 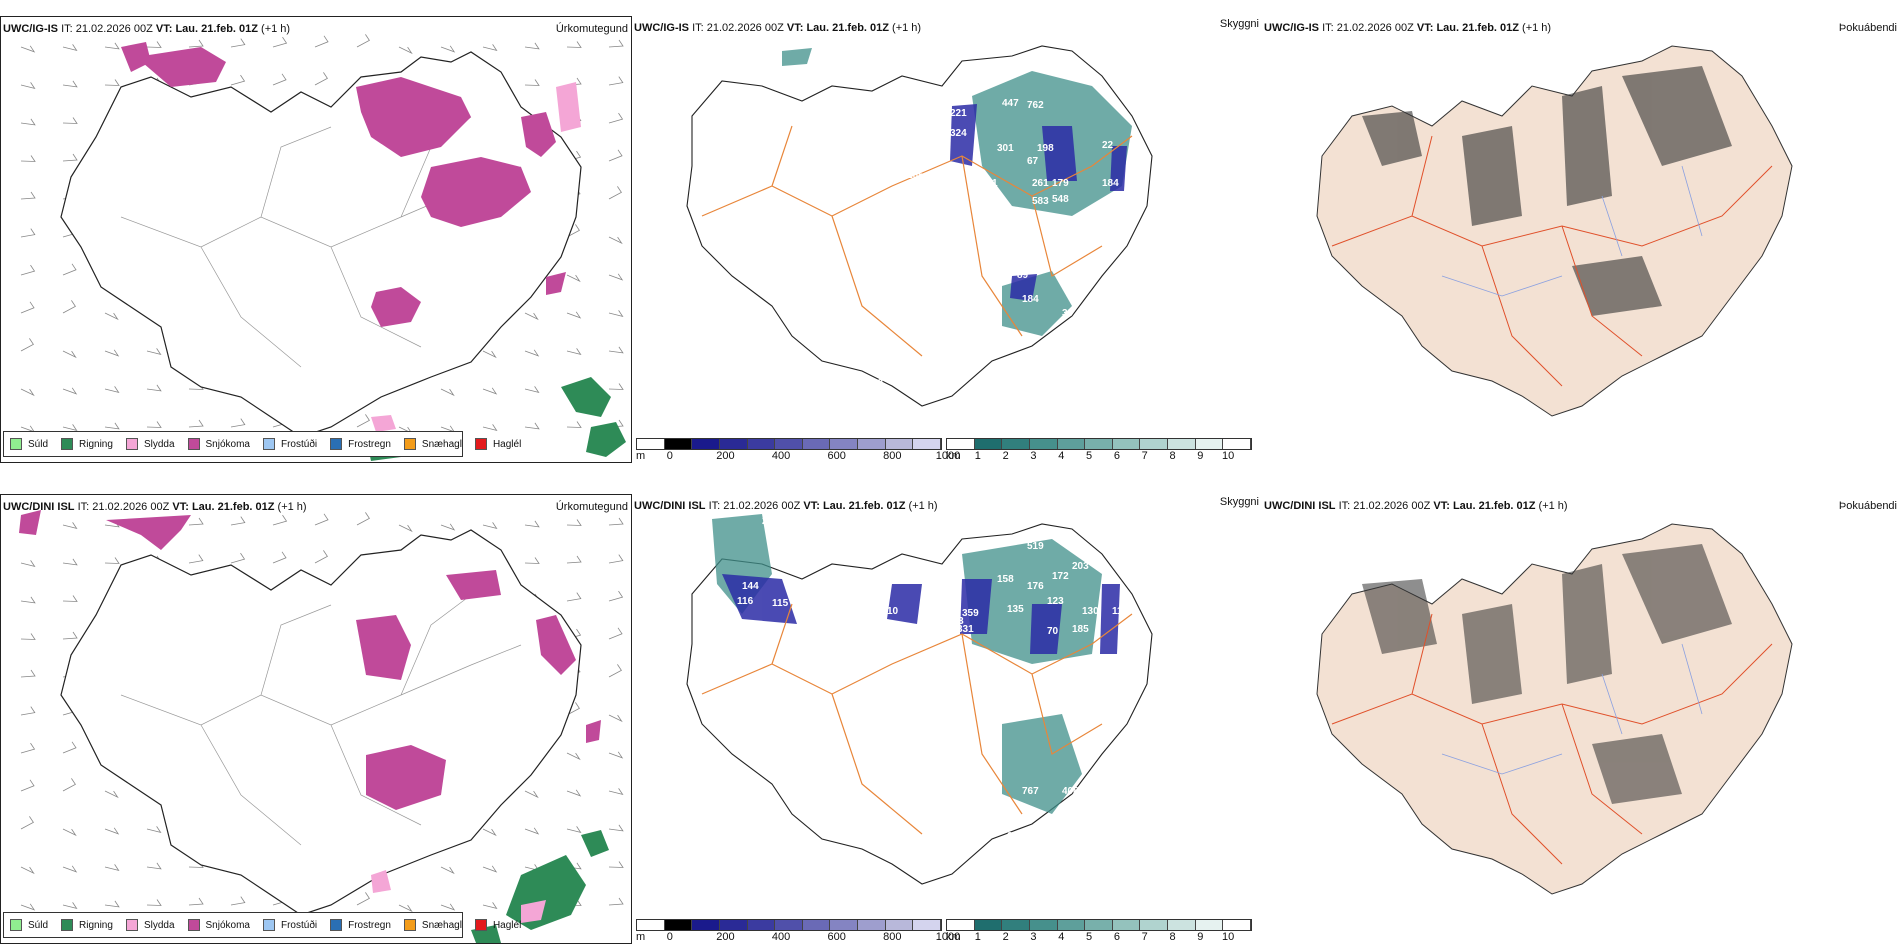 What do you see at coordinates (1120, 611) in the screenshot?
I see `peak-label: 112` at bounding box center [1120, 611].